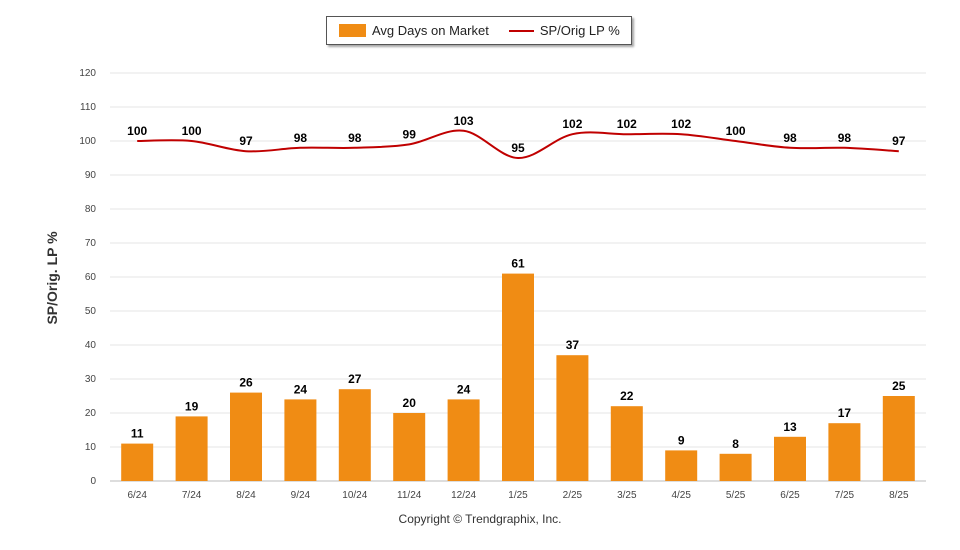  Describe the element at coordinates (91, 209) in the screenshot. I see `y-tick-label: 80` at that location.